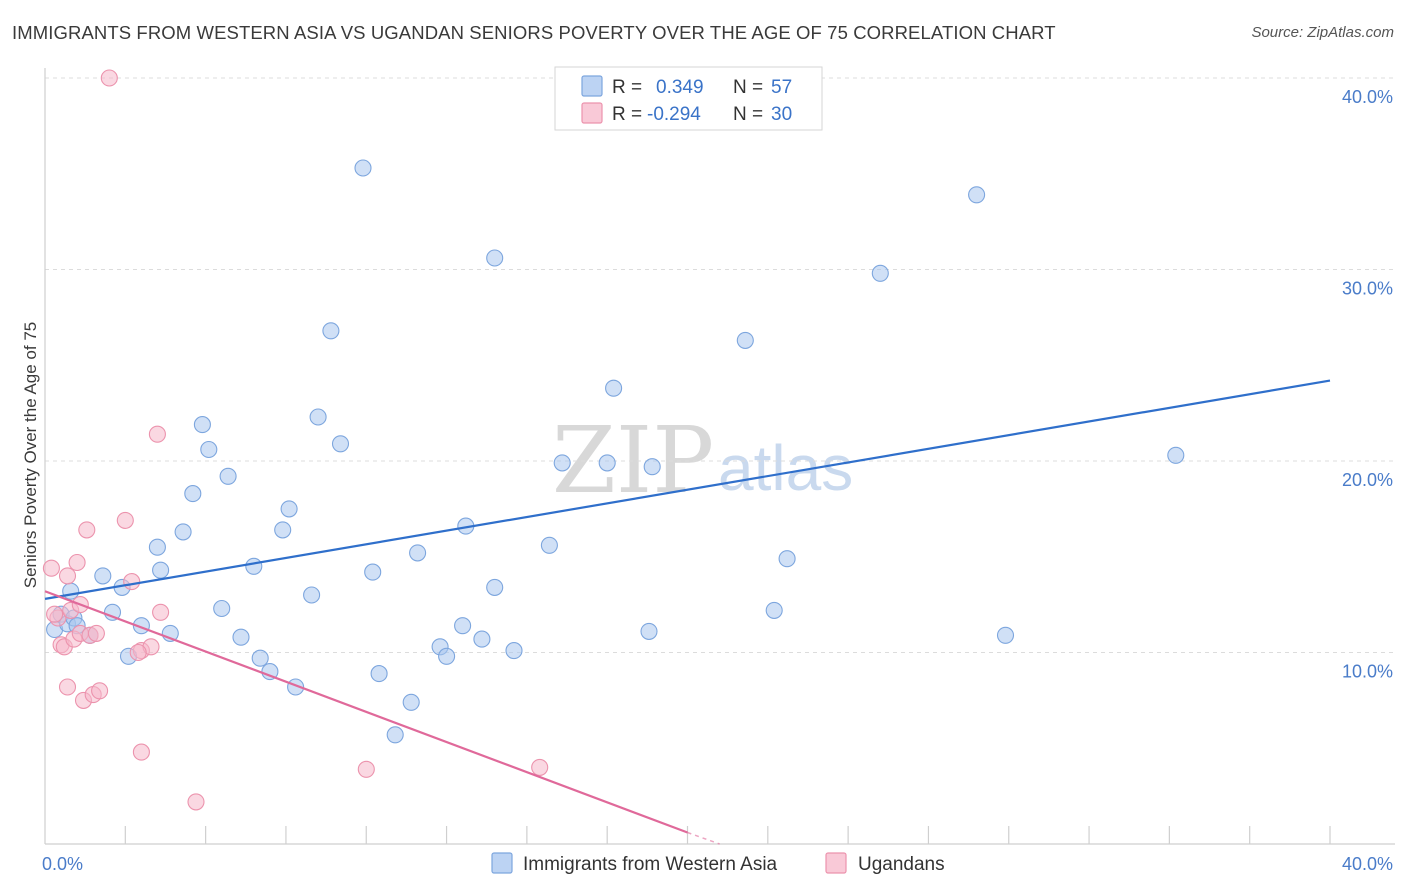 This screenshot has height=892, width=1406. Describe the element at coordinates (502, 863) in the screenshot. I see `series-legend-swatch-blue` at that location.